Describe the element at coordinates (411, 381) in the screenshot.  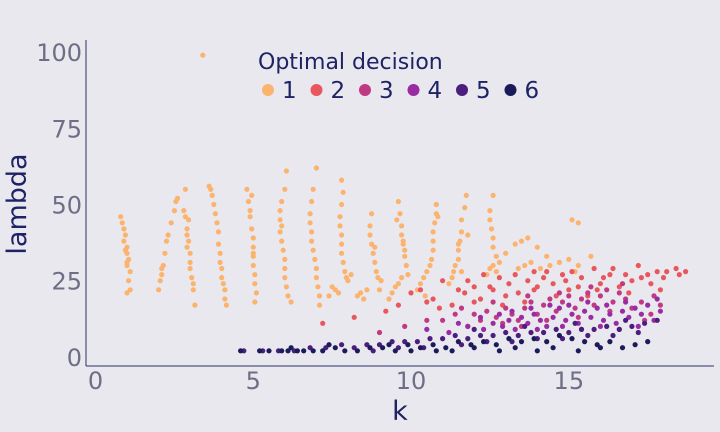
I see `x-tick-label: 10` at that location.